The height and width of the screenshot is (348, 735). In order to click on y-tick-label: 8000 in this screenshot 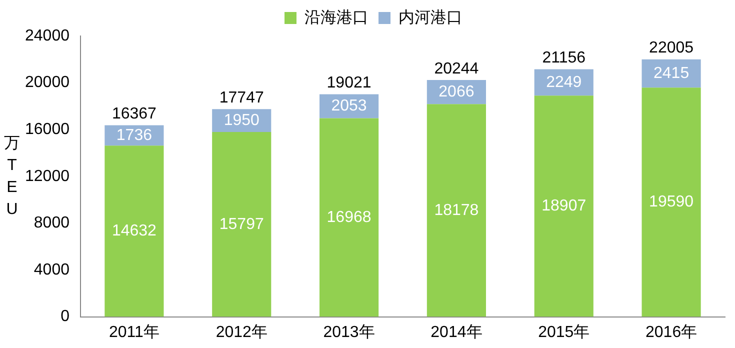, I will do `click(52, 223)`.